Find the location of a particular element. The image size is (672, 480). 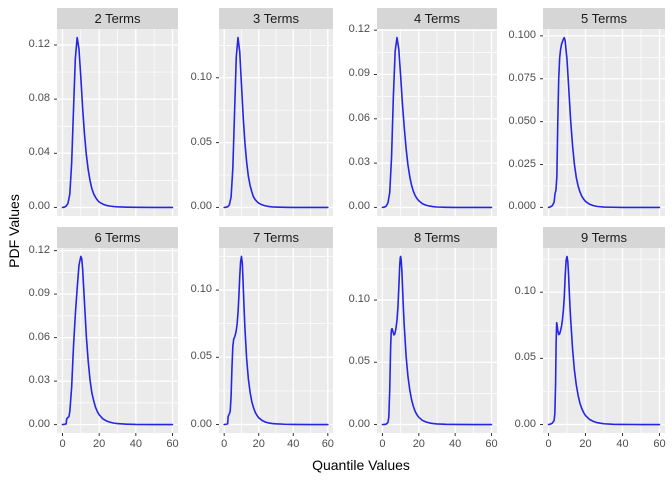

y-tick-label: 0.100 is located at coordinates (522, 34).